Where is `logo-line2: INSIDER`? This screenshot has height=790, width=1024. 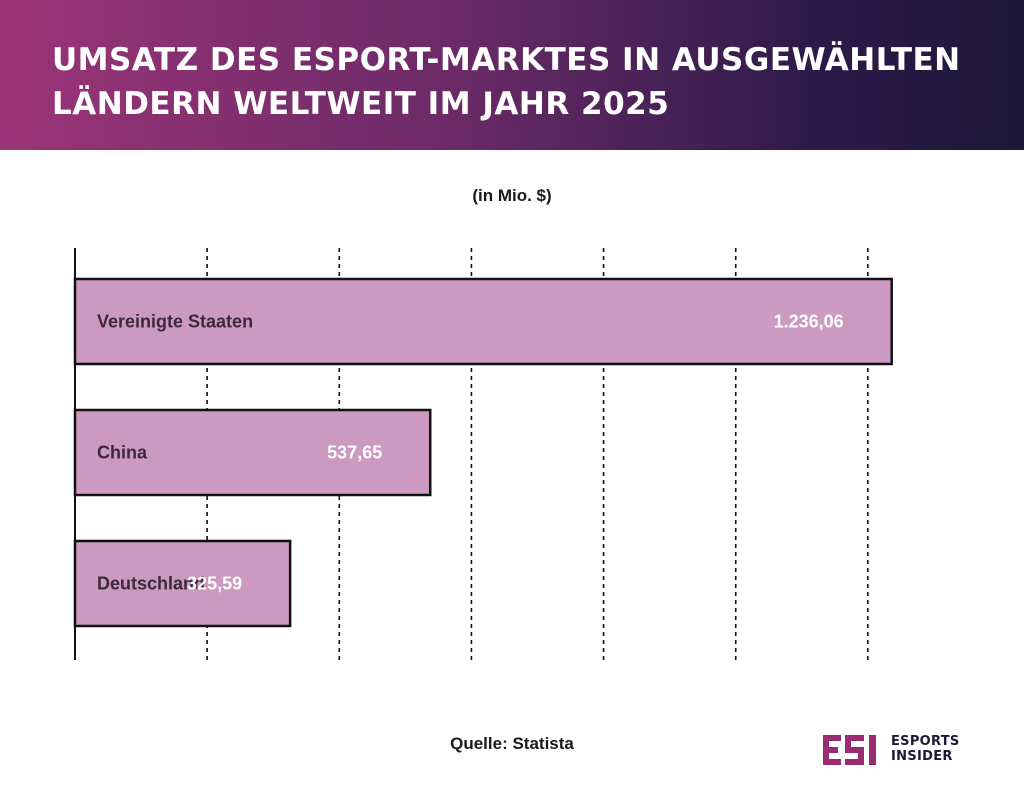
logo-line2: INSIDER is located at coordinates (922, 756).